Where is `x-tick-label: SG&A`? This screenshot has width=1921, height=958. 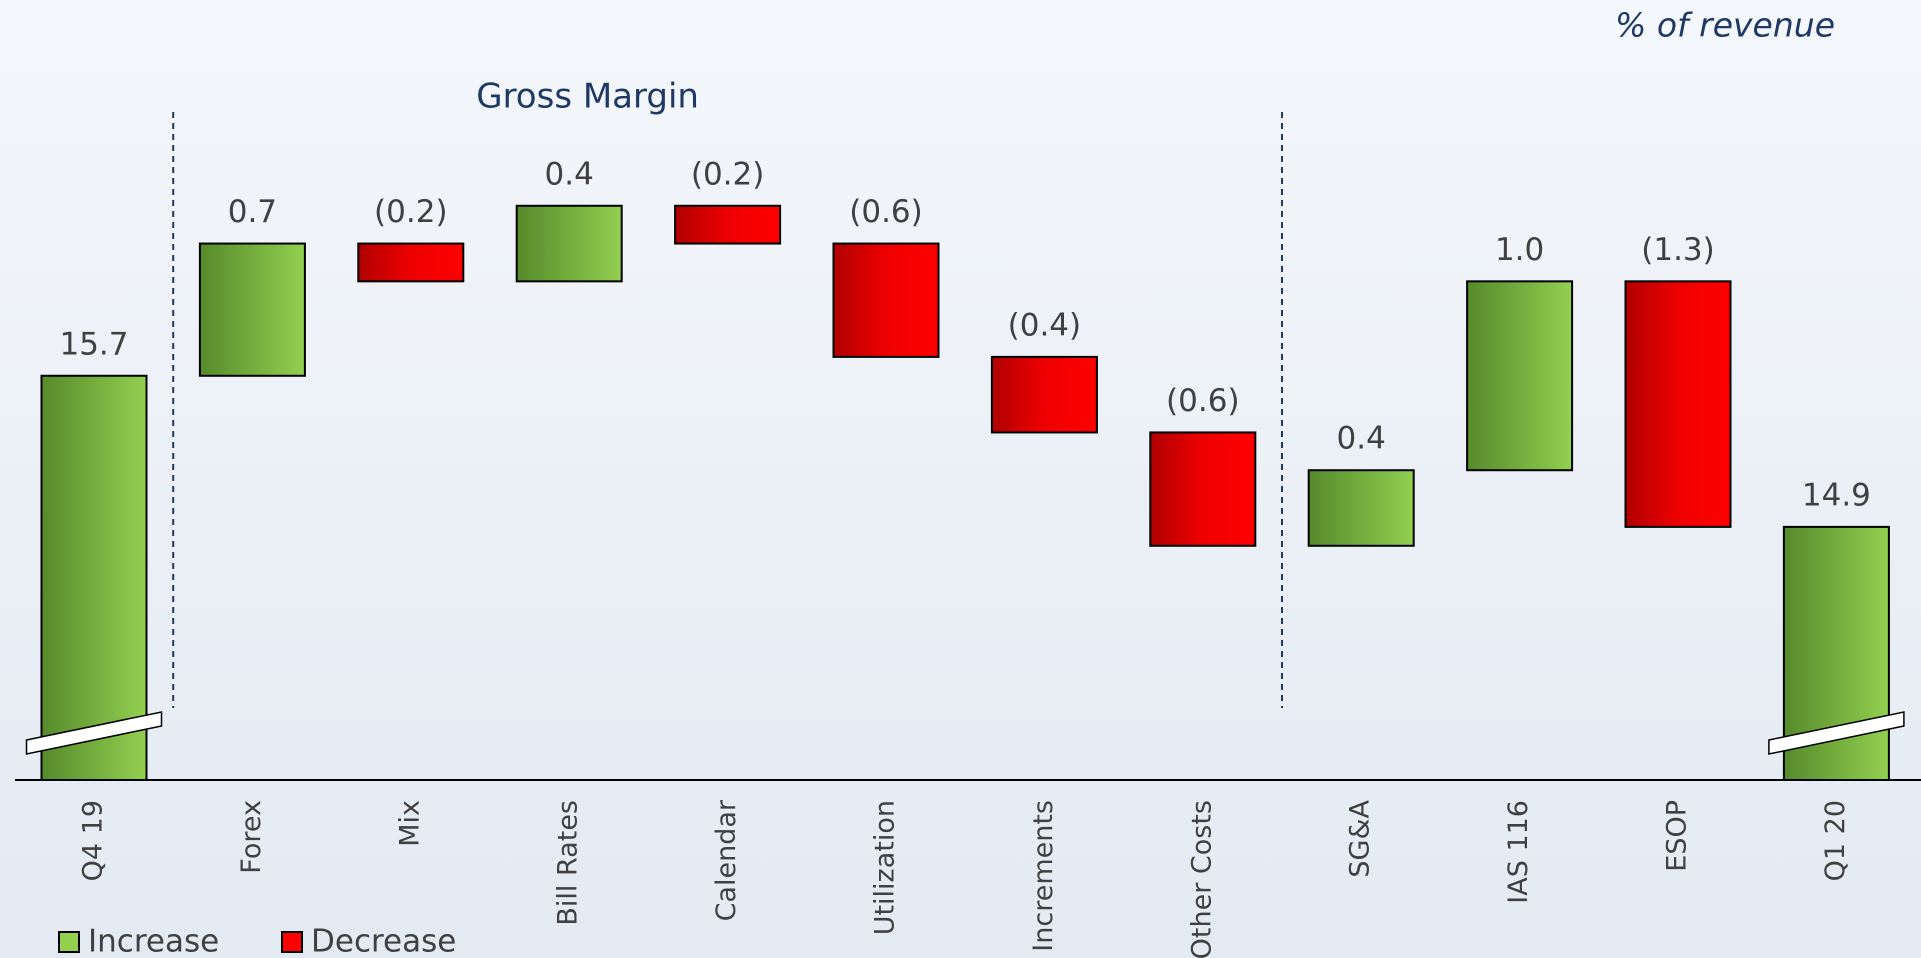 x-tick-label: SG&A is located at coordinates (1360, 838).